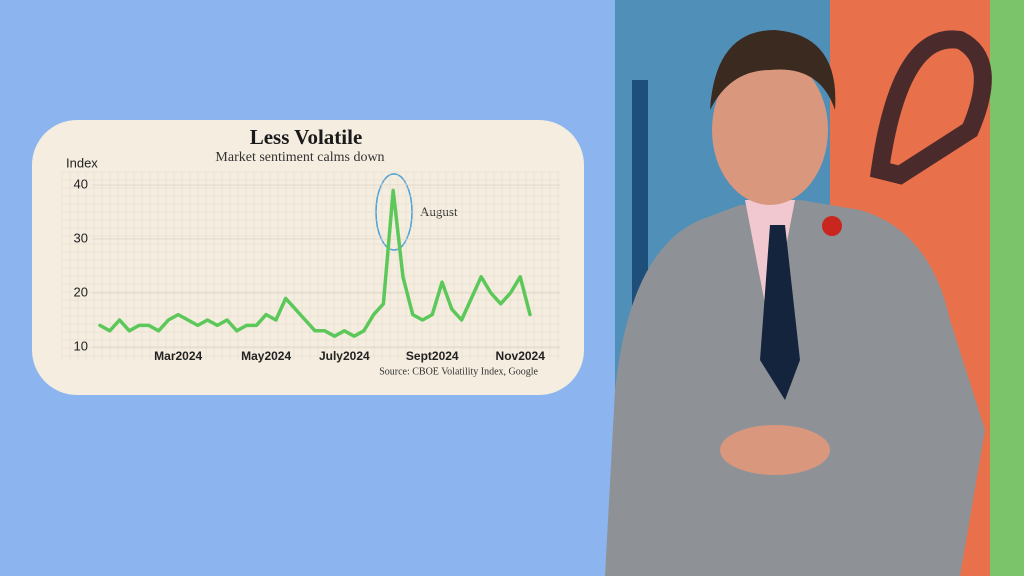 The image size is (1024, 576). What do you see at coordinates (81, 291) in the screenshot?
I see `y-tick-label: 20` at bounding box center [81, 291].